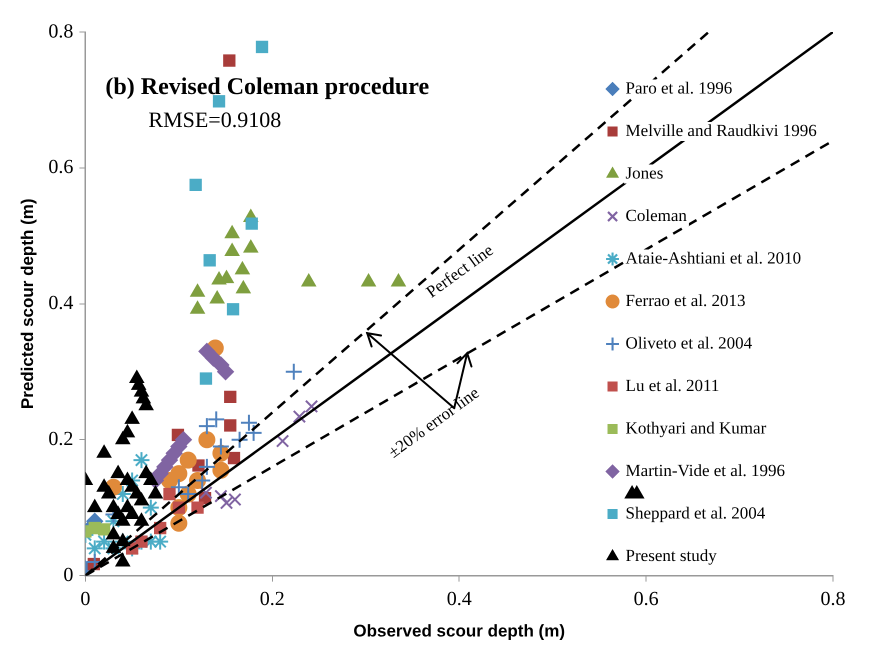  I want to click on legend-label: Martin-Vide et al. 1996, so click(706, 470).